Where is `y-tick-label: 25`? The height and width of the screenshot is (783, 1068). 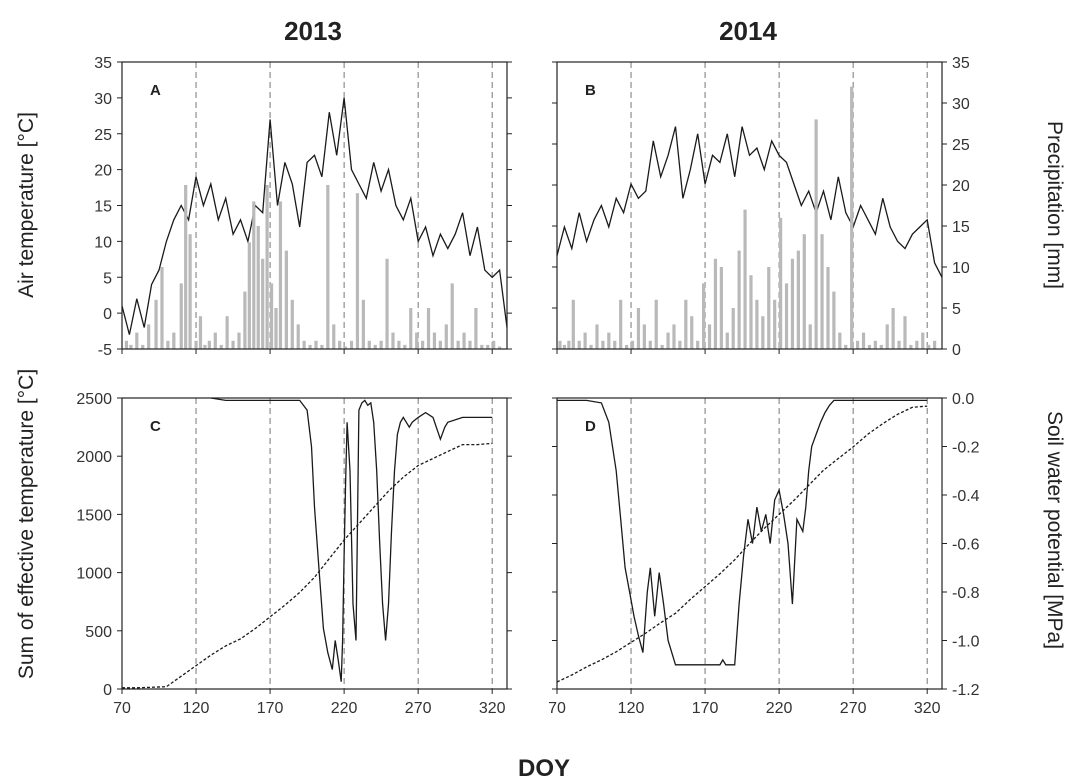 y-tick-label: 25 is located at coordinates (103, 135).